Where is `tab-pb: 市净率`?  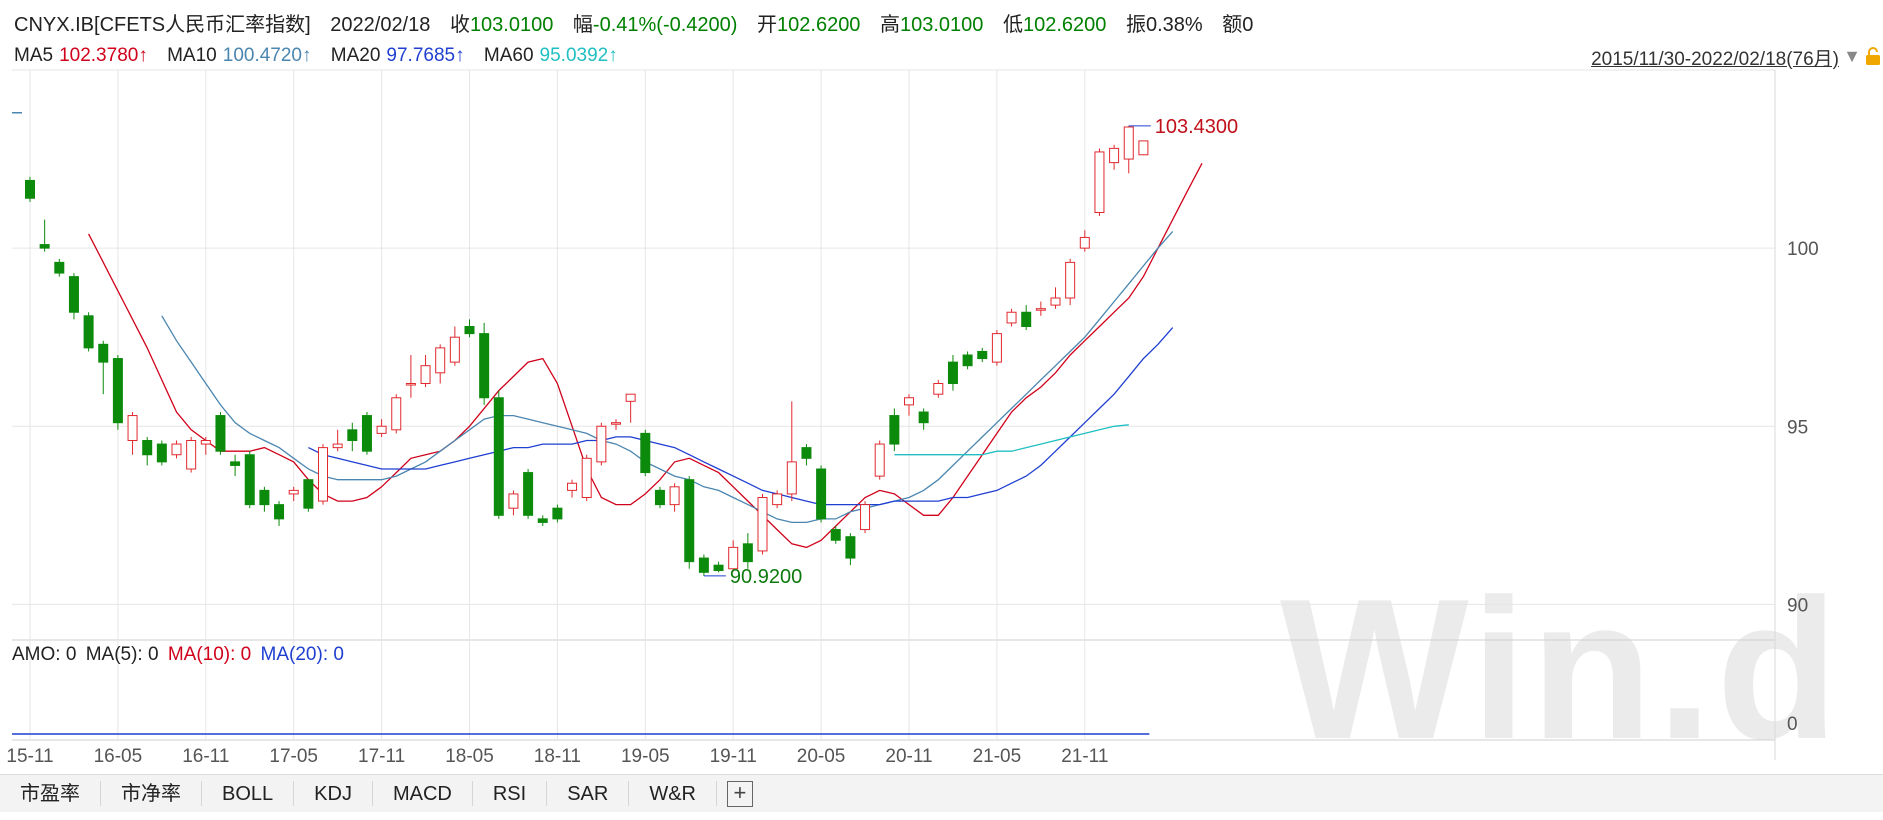
tab-pb: 市净率 is located at coordinates (151, 794).